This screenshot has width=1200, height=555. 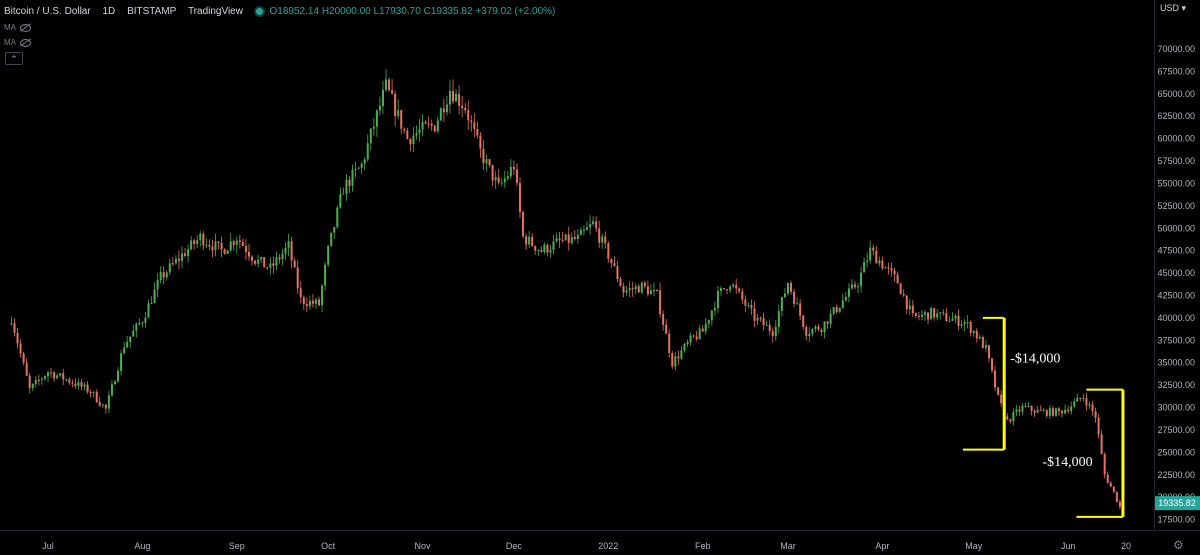 I want to click on indicator-ma-1: MA, so click(x=17, y=27).